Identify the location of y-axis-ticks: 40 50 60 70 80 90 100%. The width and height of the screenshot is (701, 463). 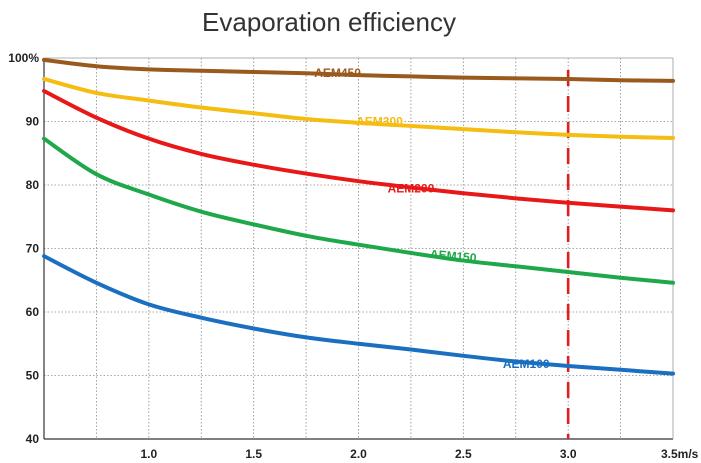
(23, 248).